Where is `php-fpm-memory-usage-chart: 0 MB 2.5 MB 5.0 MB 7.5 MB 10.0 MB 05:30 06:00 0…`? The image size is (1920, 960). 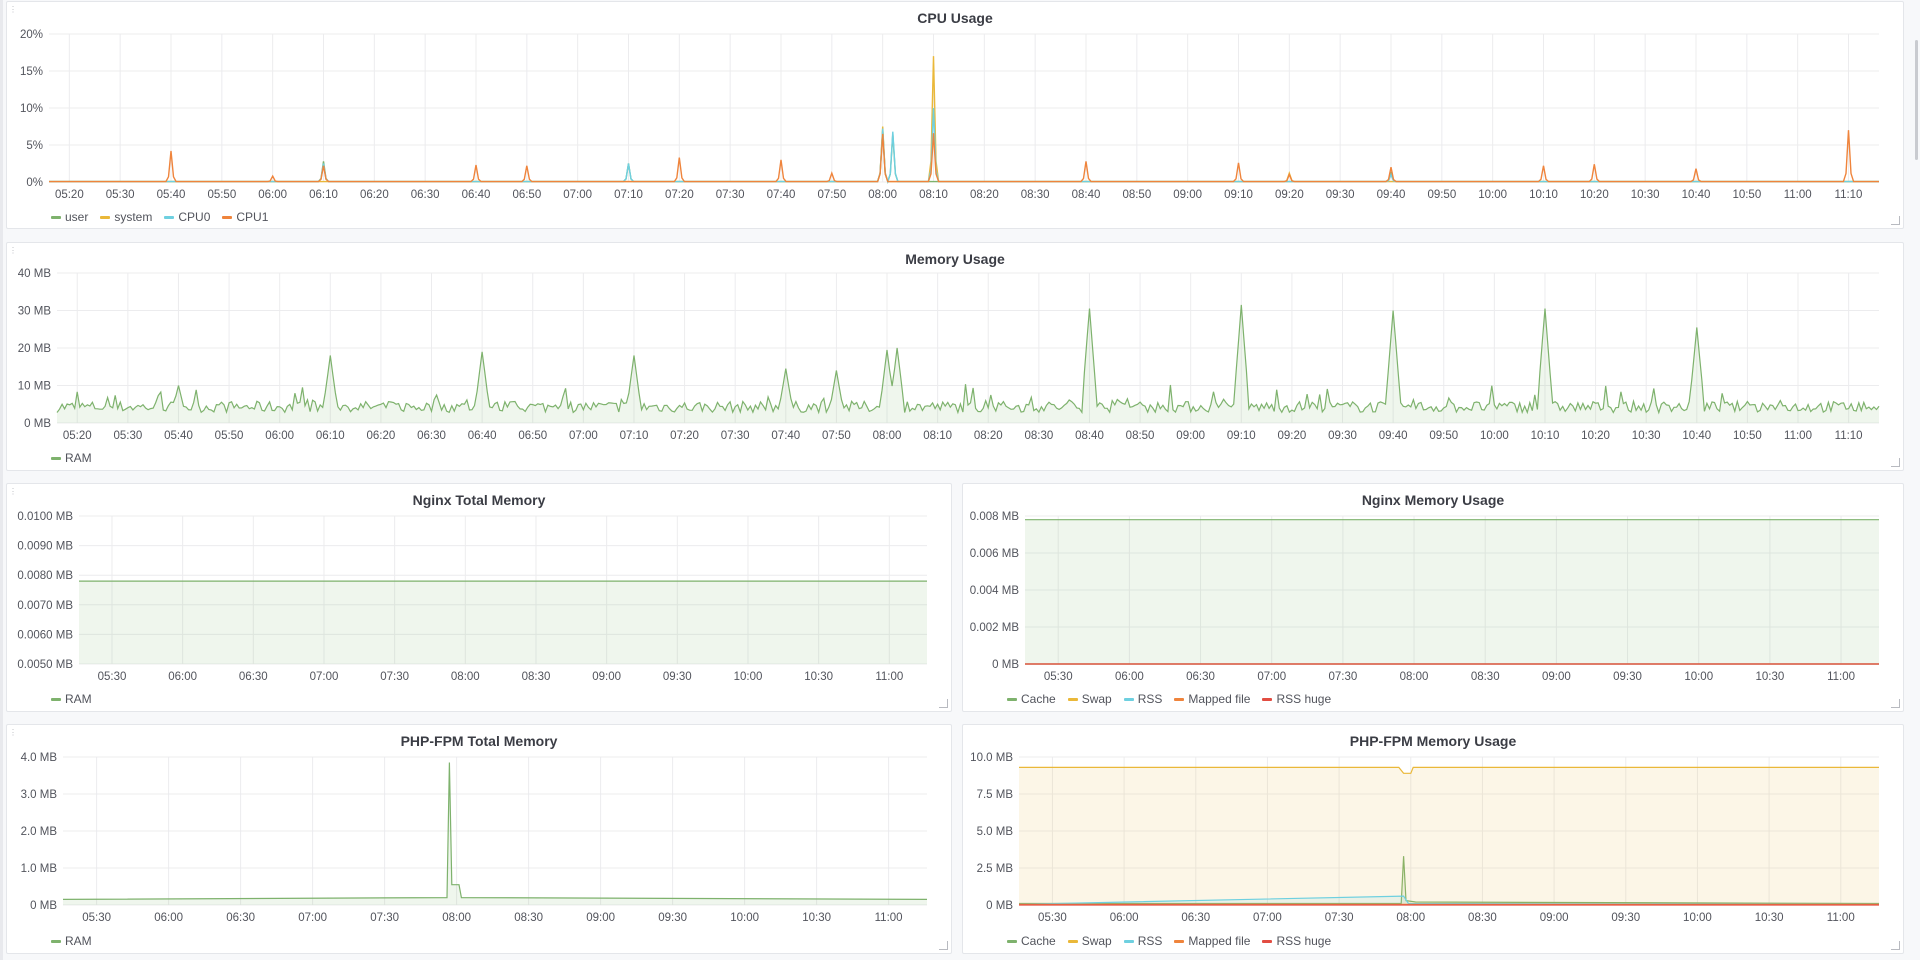 php-fpm-memory-usage-chart: 0 MB 2.5 MB 5.0 MB 7.5 MB 10.0 MB 05:30 06:00 0… is located at coordinates (1434, 840).